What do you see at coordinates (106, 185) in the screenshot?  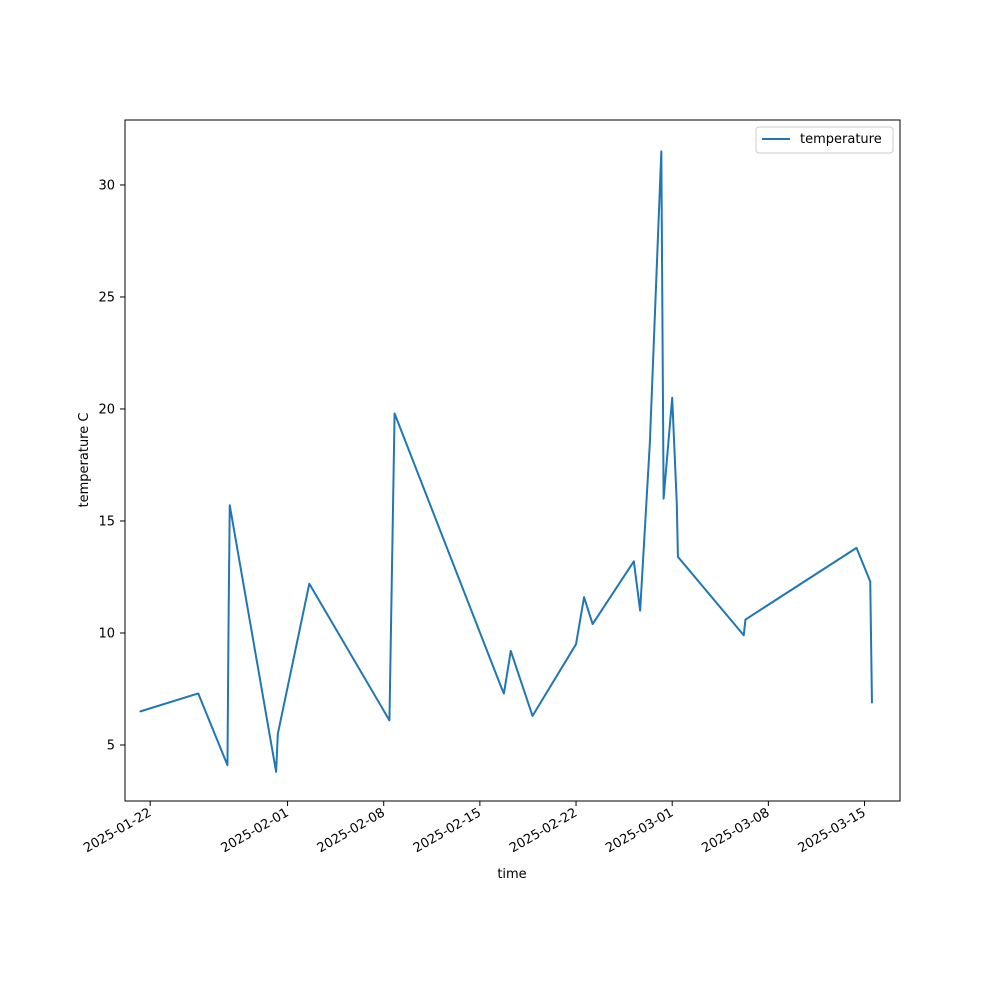 I see `y-tick-label: 30` at bounding box center [106, 185].